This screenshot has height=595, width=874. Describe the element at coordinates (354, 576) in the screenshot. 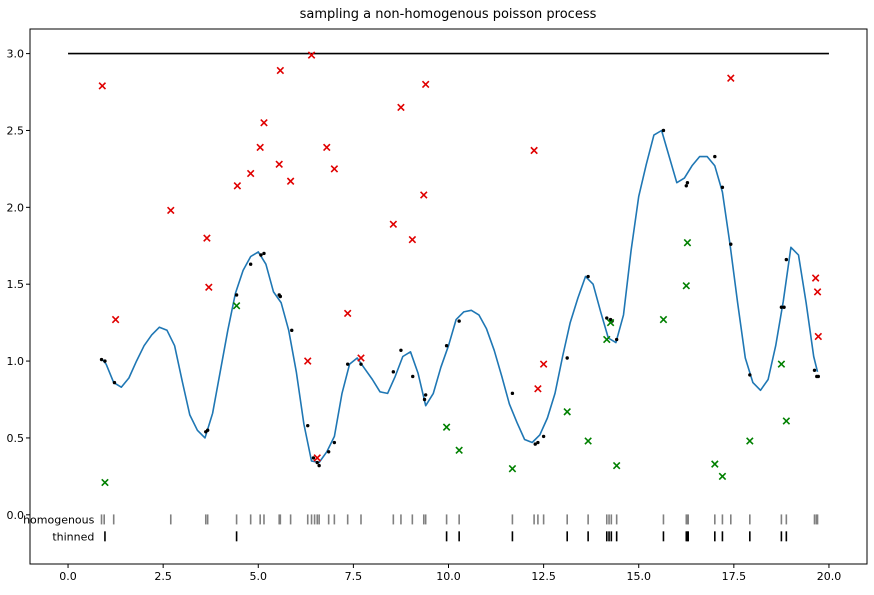

I see `x-tick-label: 7.5` at that location.